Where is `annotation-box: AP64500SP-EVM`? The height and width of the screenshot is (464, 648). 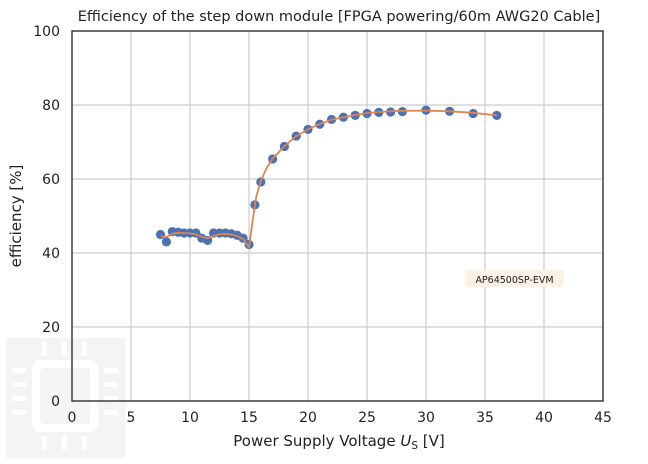
annotation-box: AP64500SP-EVM is located at coordinates (514, 278).